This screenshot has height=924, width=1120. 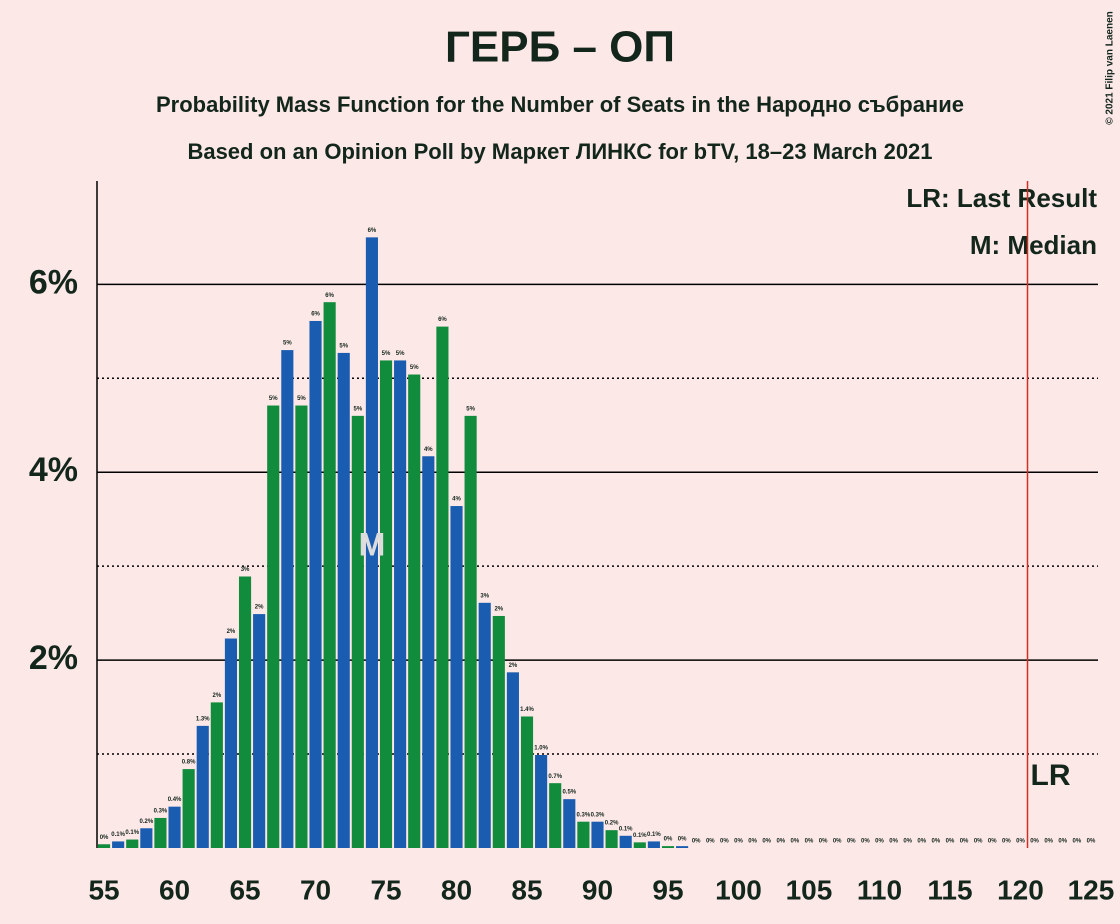 What do you see at coordinates (569, 793) in the screenshot?
I see `data-label: 0.5%` at bounding box center [569, 793].